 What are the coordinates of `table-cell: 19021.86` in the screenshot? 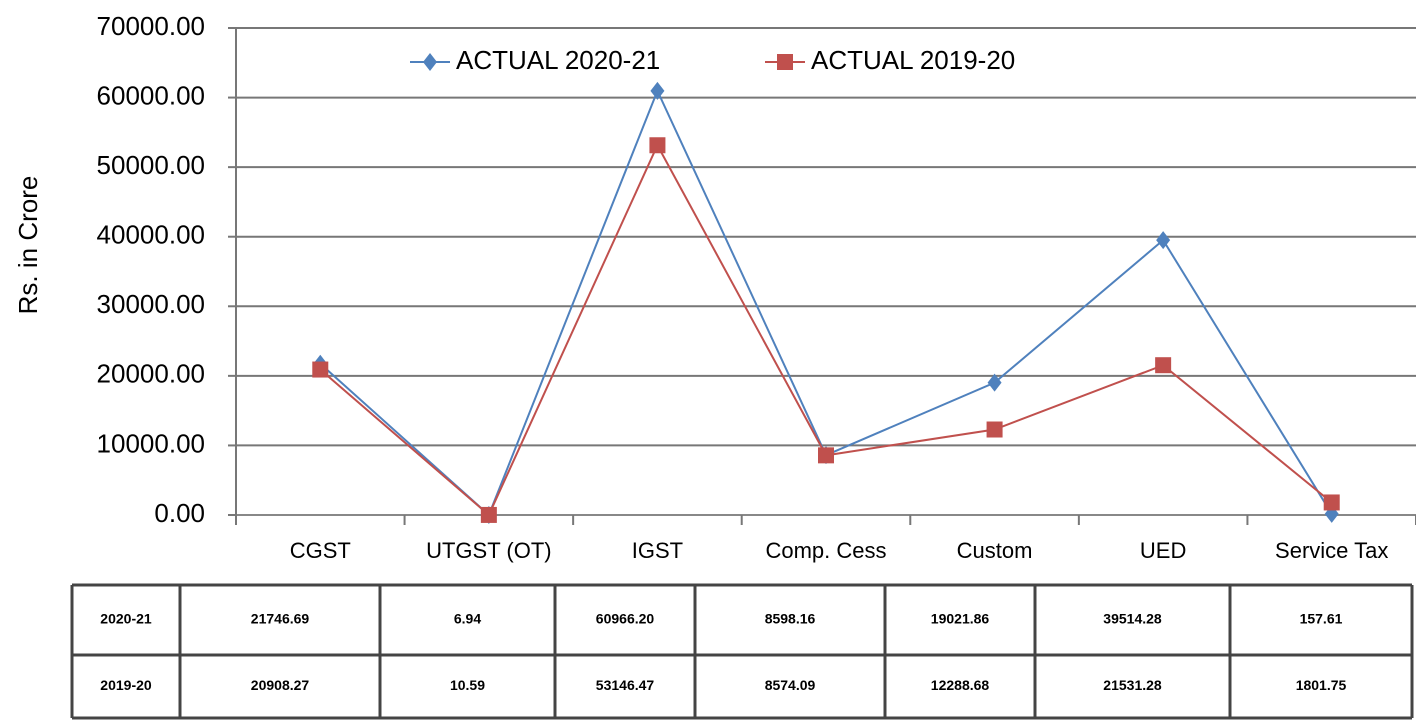 It's located at (960, 619).